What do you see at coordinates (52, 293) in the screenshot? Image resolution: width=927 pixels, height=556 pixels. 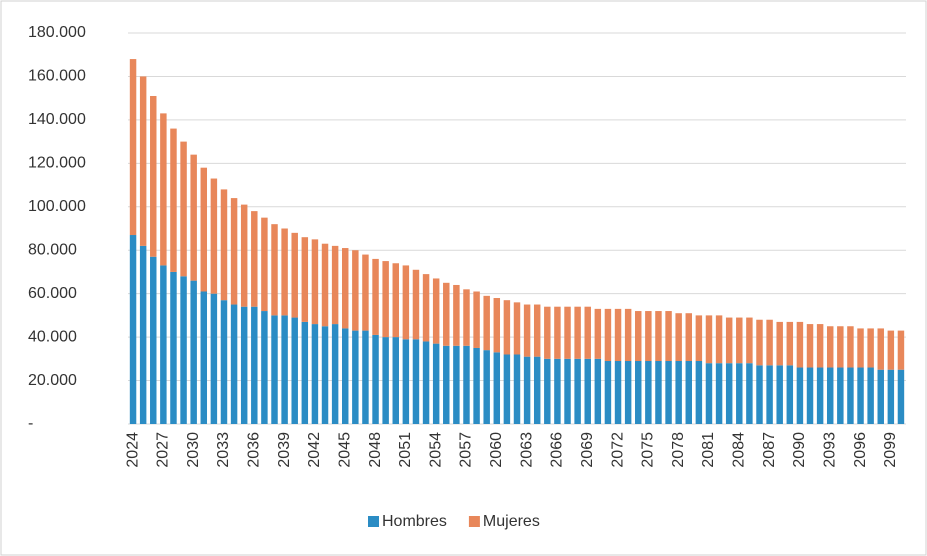 I see `y-tick-label: 60.000` at bounding box center [52, 293].